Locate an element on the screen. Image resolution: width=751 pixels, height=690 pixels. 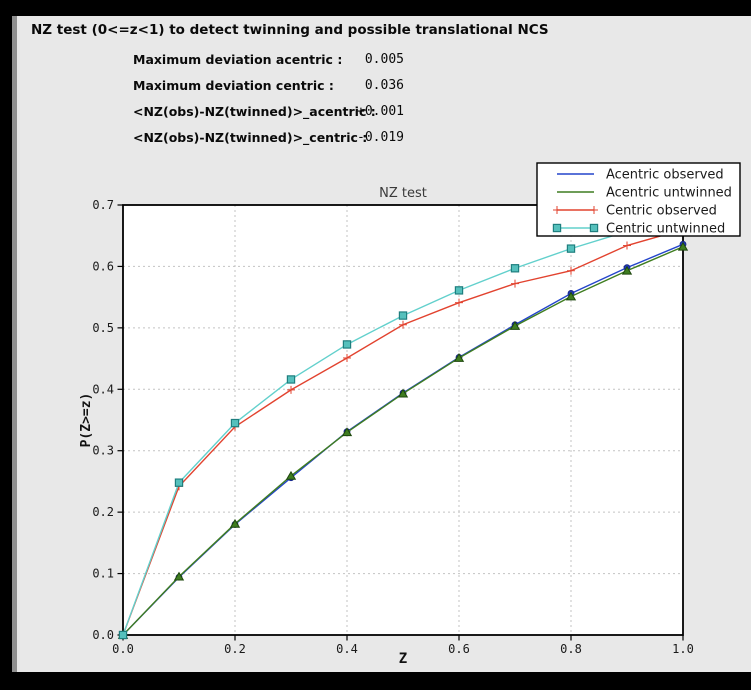
stat-label-mean-dev-centric: <NZ(obs)-NZ(twinned)>_centric : is located at coordinates (250, 137).